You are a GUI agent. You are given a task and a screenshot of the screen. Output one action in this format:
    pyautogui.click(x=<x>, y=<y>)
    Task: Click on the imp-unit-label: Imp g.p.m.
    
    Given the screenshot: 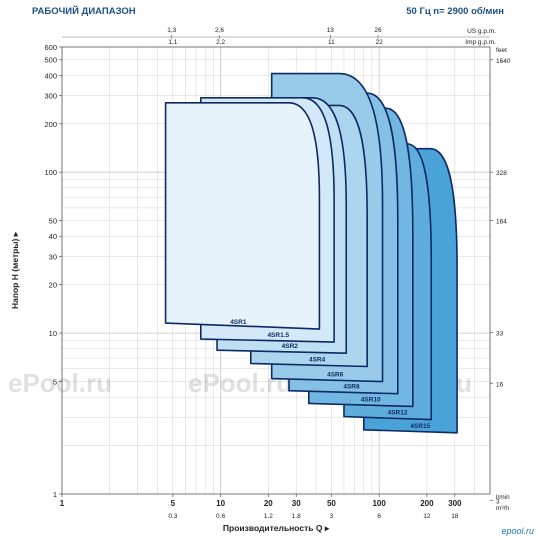 What is the action you would take?
    pyautogui.click(x=480, y=42)
    